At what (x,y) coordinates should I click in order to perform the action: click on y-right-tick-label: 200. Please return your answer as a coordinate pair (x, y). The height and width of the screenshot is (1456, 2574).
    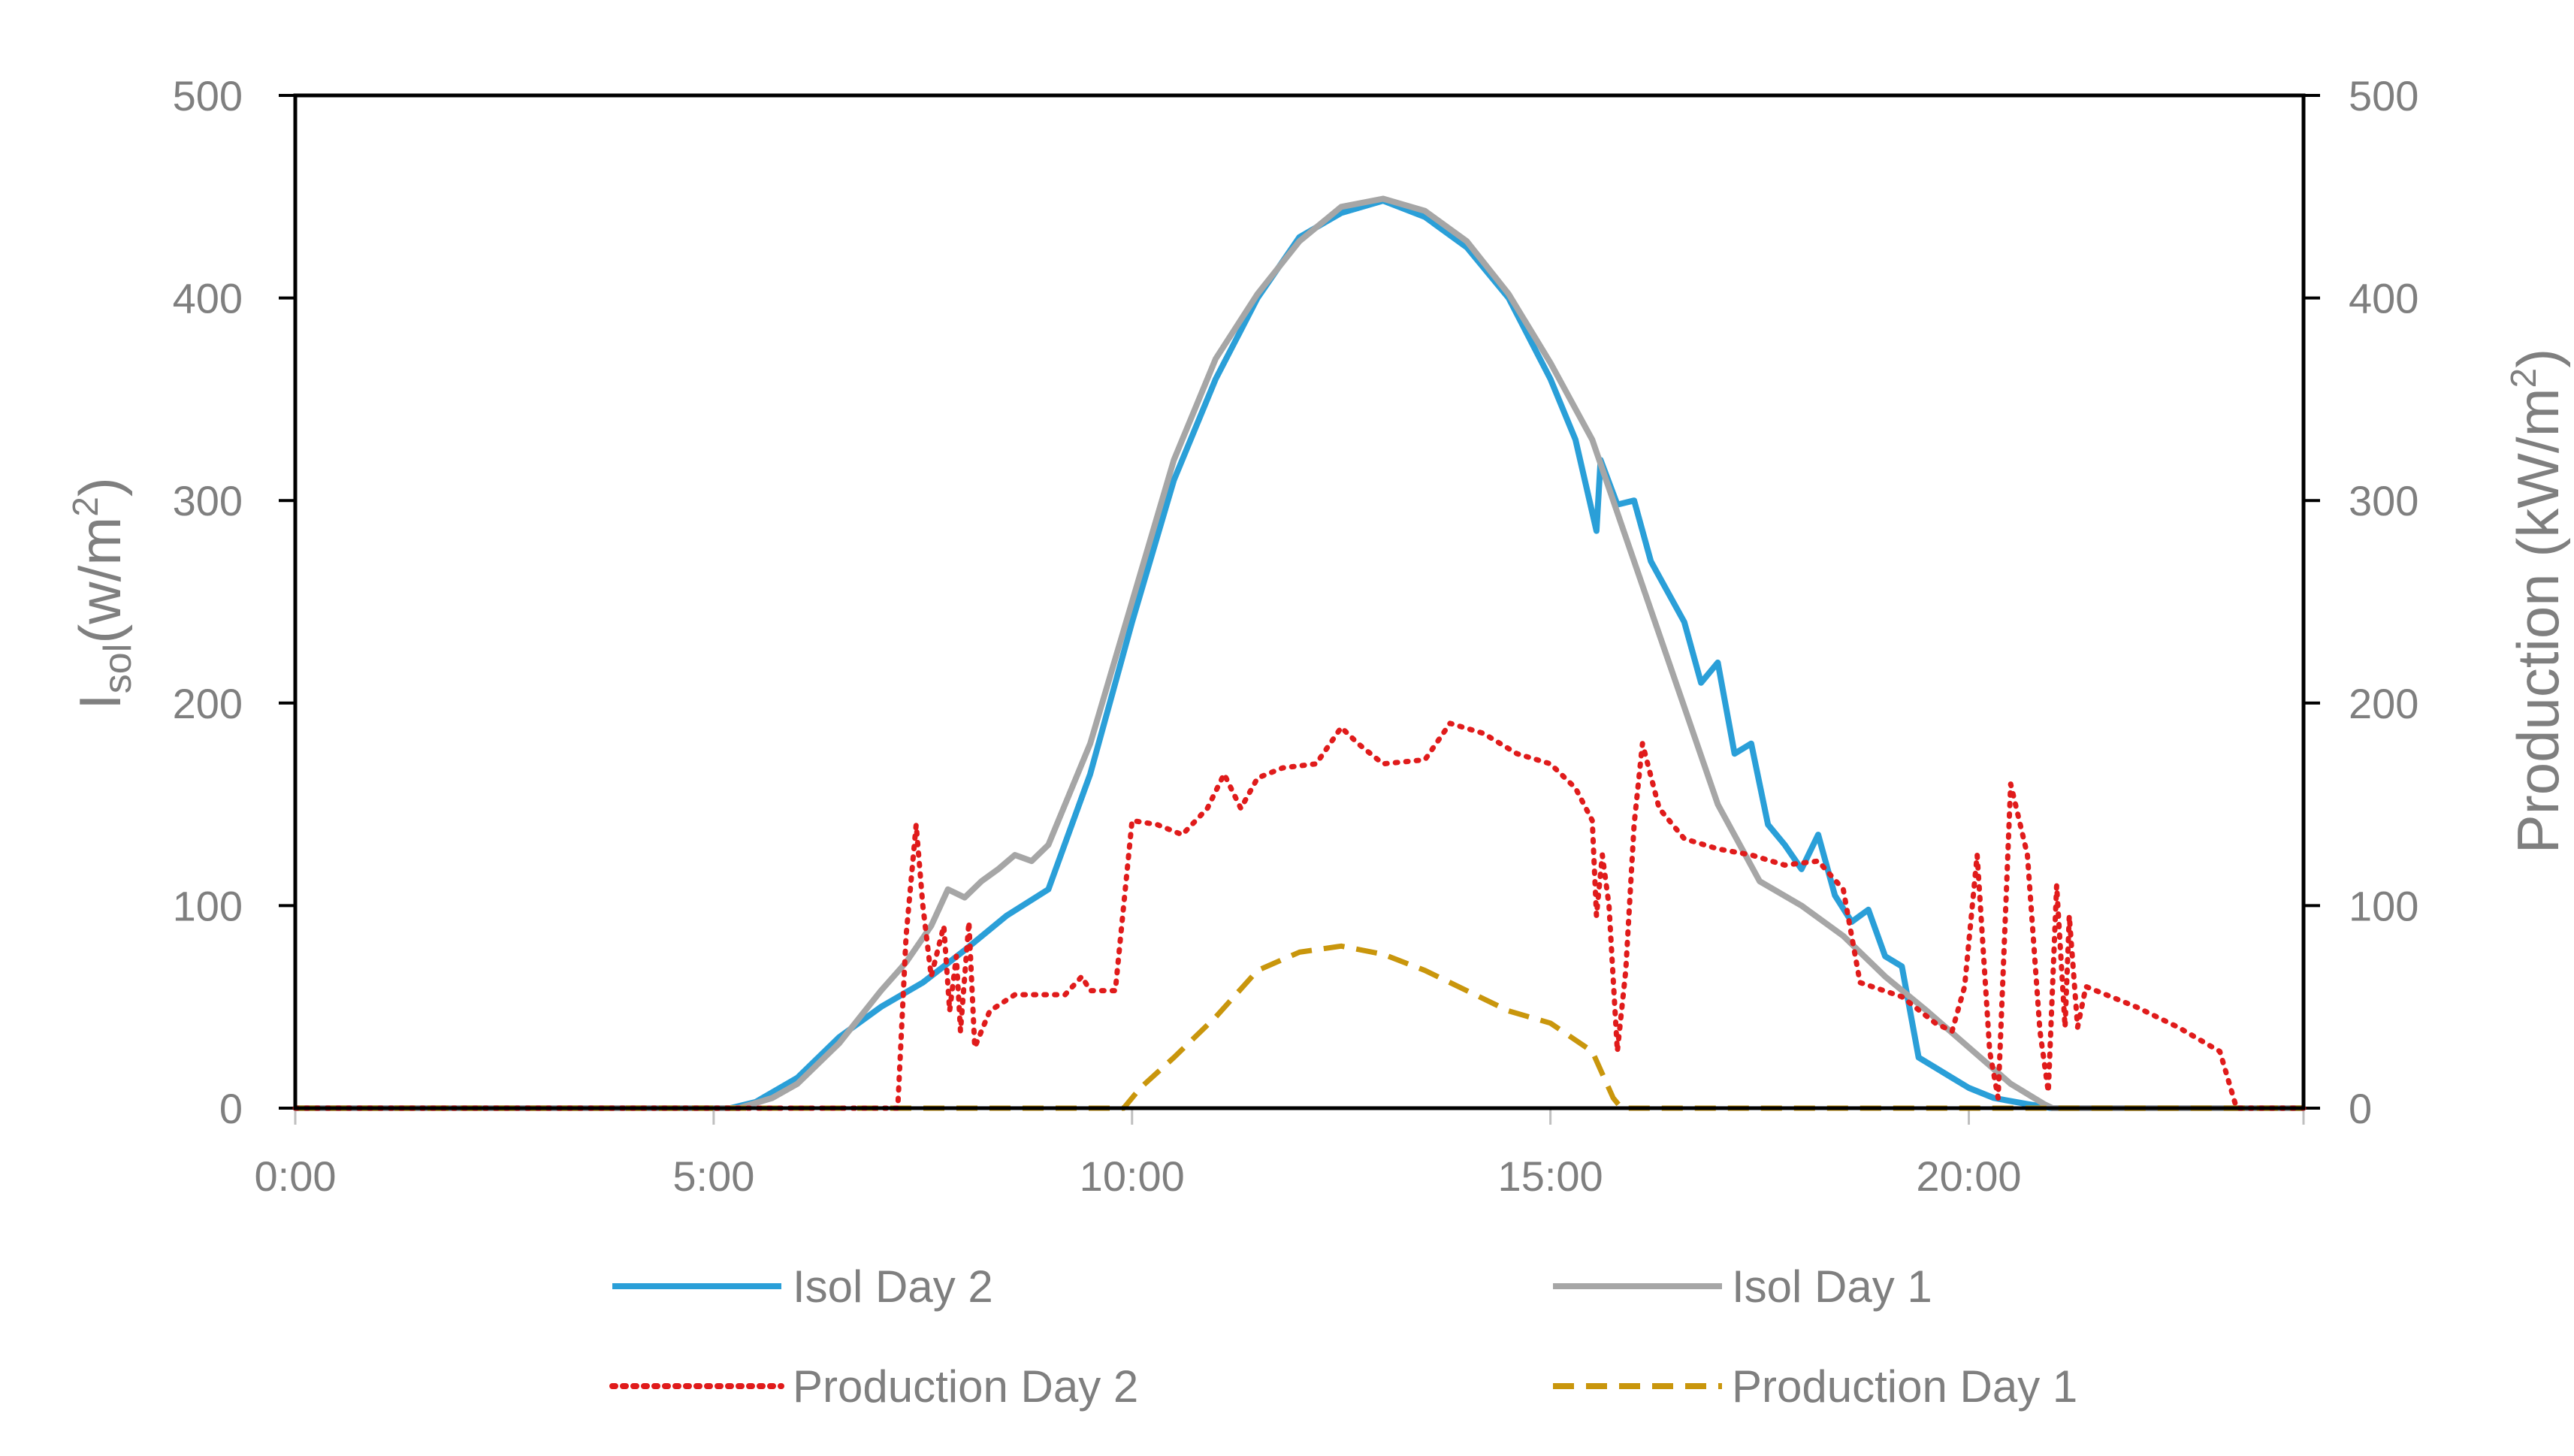
    Looking at the image, I should click on (2383, 703).